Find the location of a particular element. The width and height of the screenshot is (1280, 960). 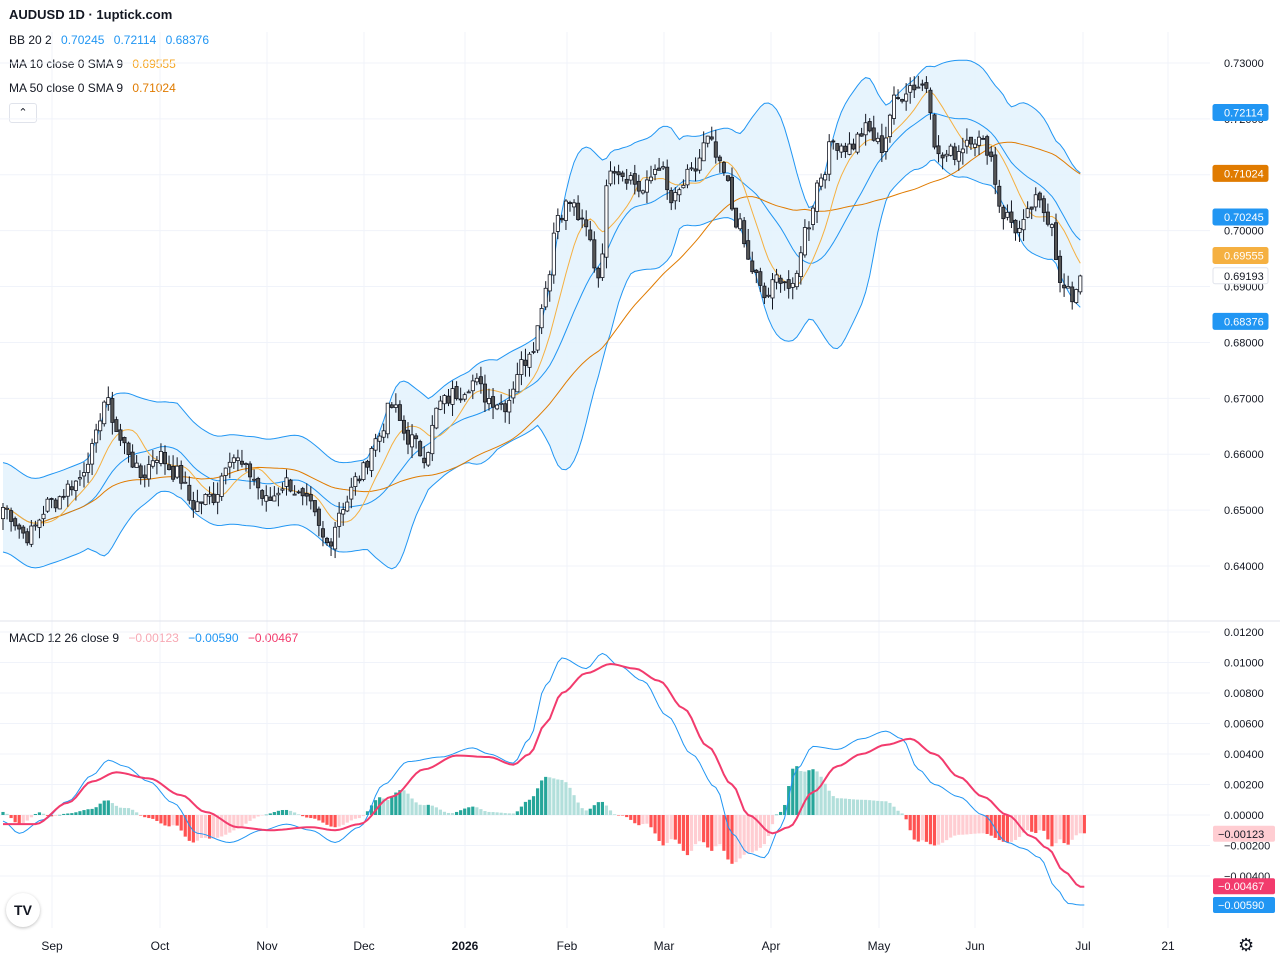

tradingview-logo: TV is located at coordinates (23, 910).